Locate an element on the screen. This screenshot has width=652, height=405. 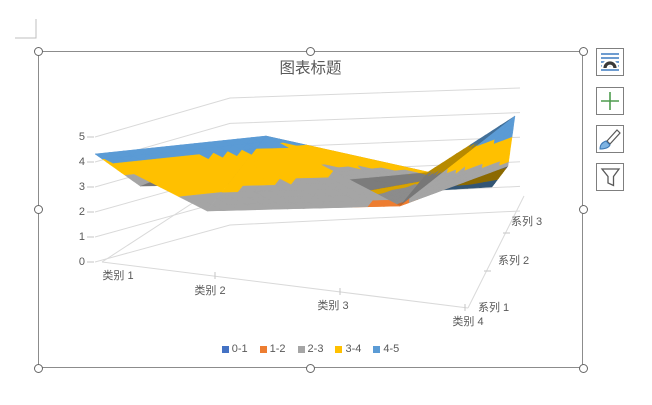
selection-handle-middle-left is located at coordinates (38, 209).